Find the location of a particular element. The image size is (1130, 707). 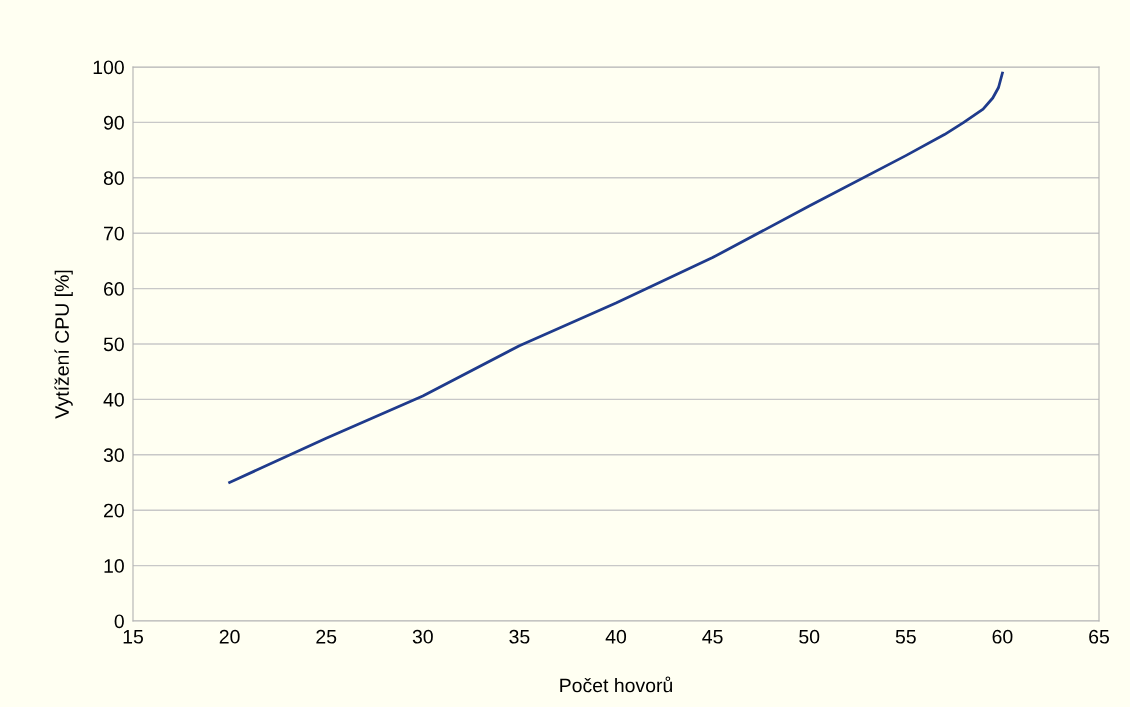

y-tick-label: 60 is located at coordinates (114, 289).